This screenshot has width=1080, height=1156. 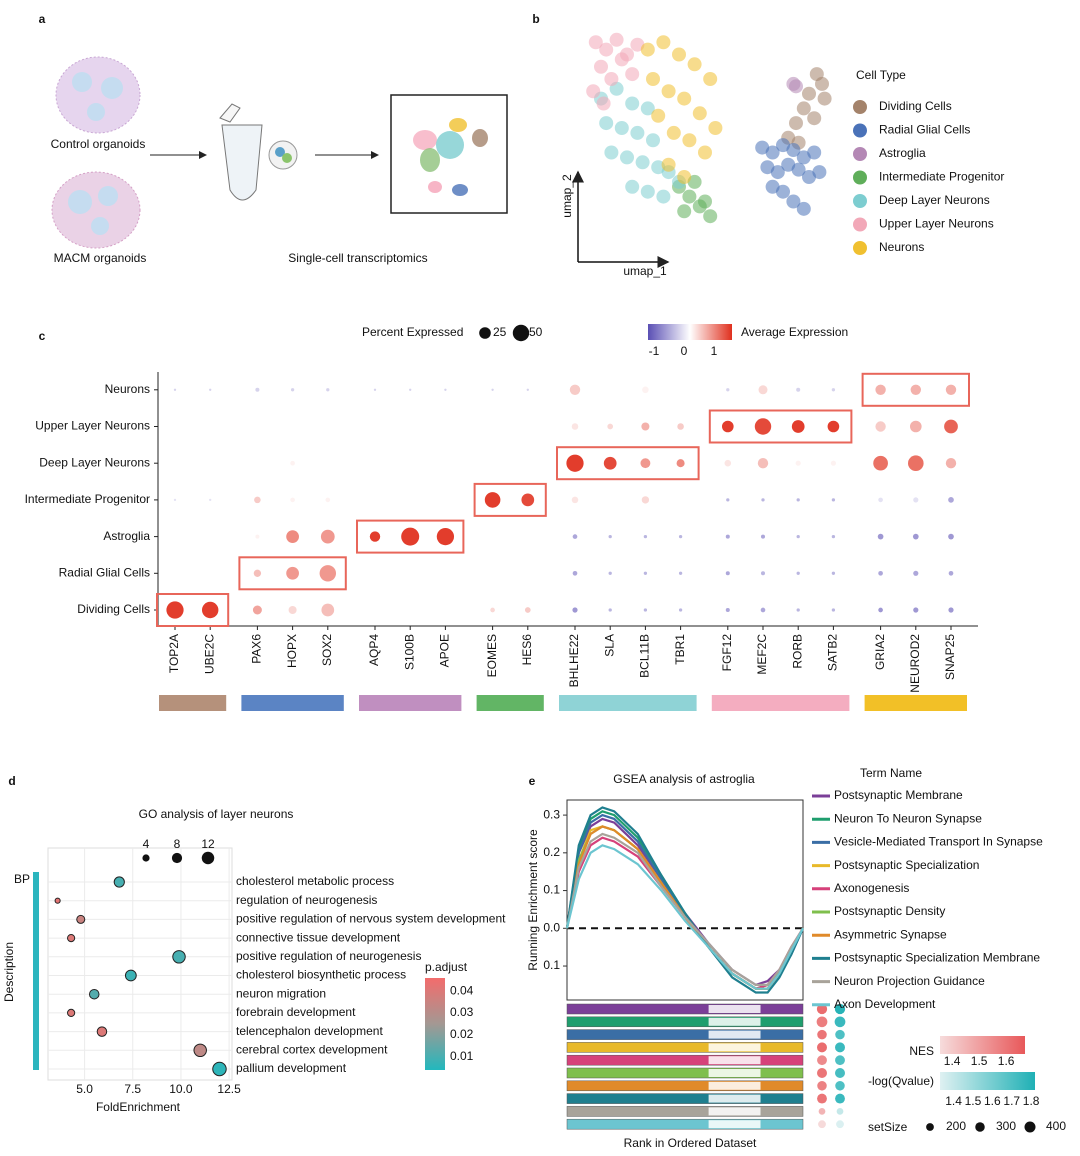 What do you see at coordinates (684, 917) in the screenshot?
I see `enrichment-line` at bounding box center [684, 917].